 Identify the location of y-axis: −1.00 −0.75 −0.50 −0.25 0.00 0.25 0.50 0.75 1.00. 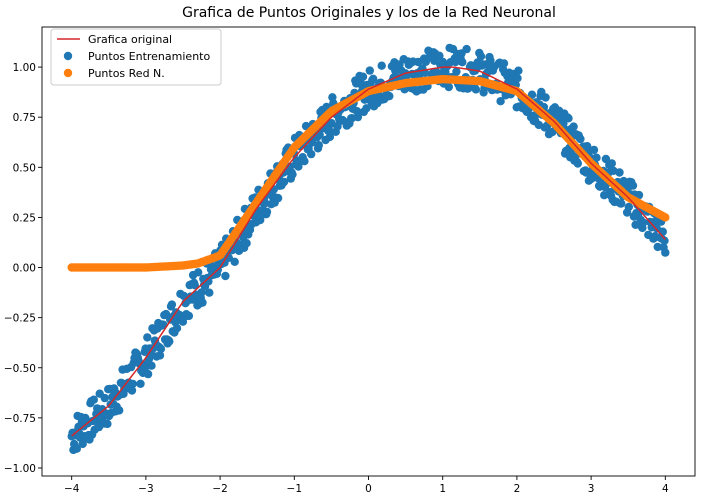
(23, 268).